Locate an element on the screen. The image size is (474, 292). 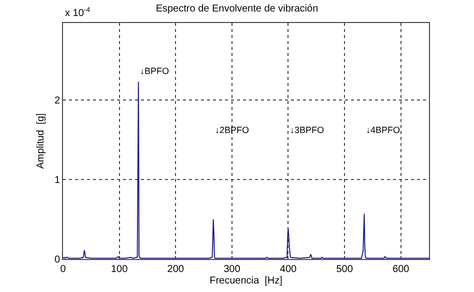
text: x 10$^{-4}$ is located at coordinates (77, 13).